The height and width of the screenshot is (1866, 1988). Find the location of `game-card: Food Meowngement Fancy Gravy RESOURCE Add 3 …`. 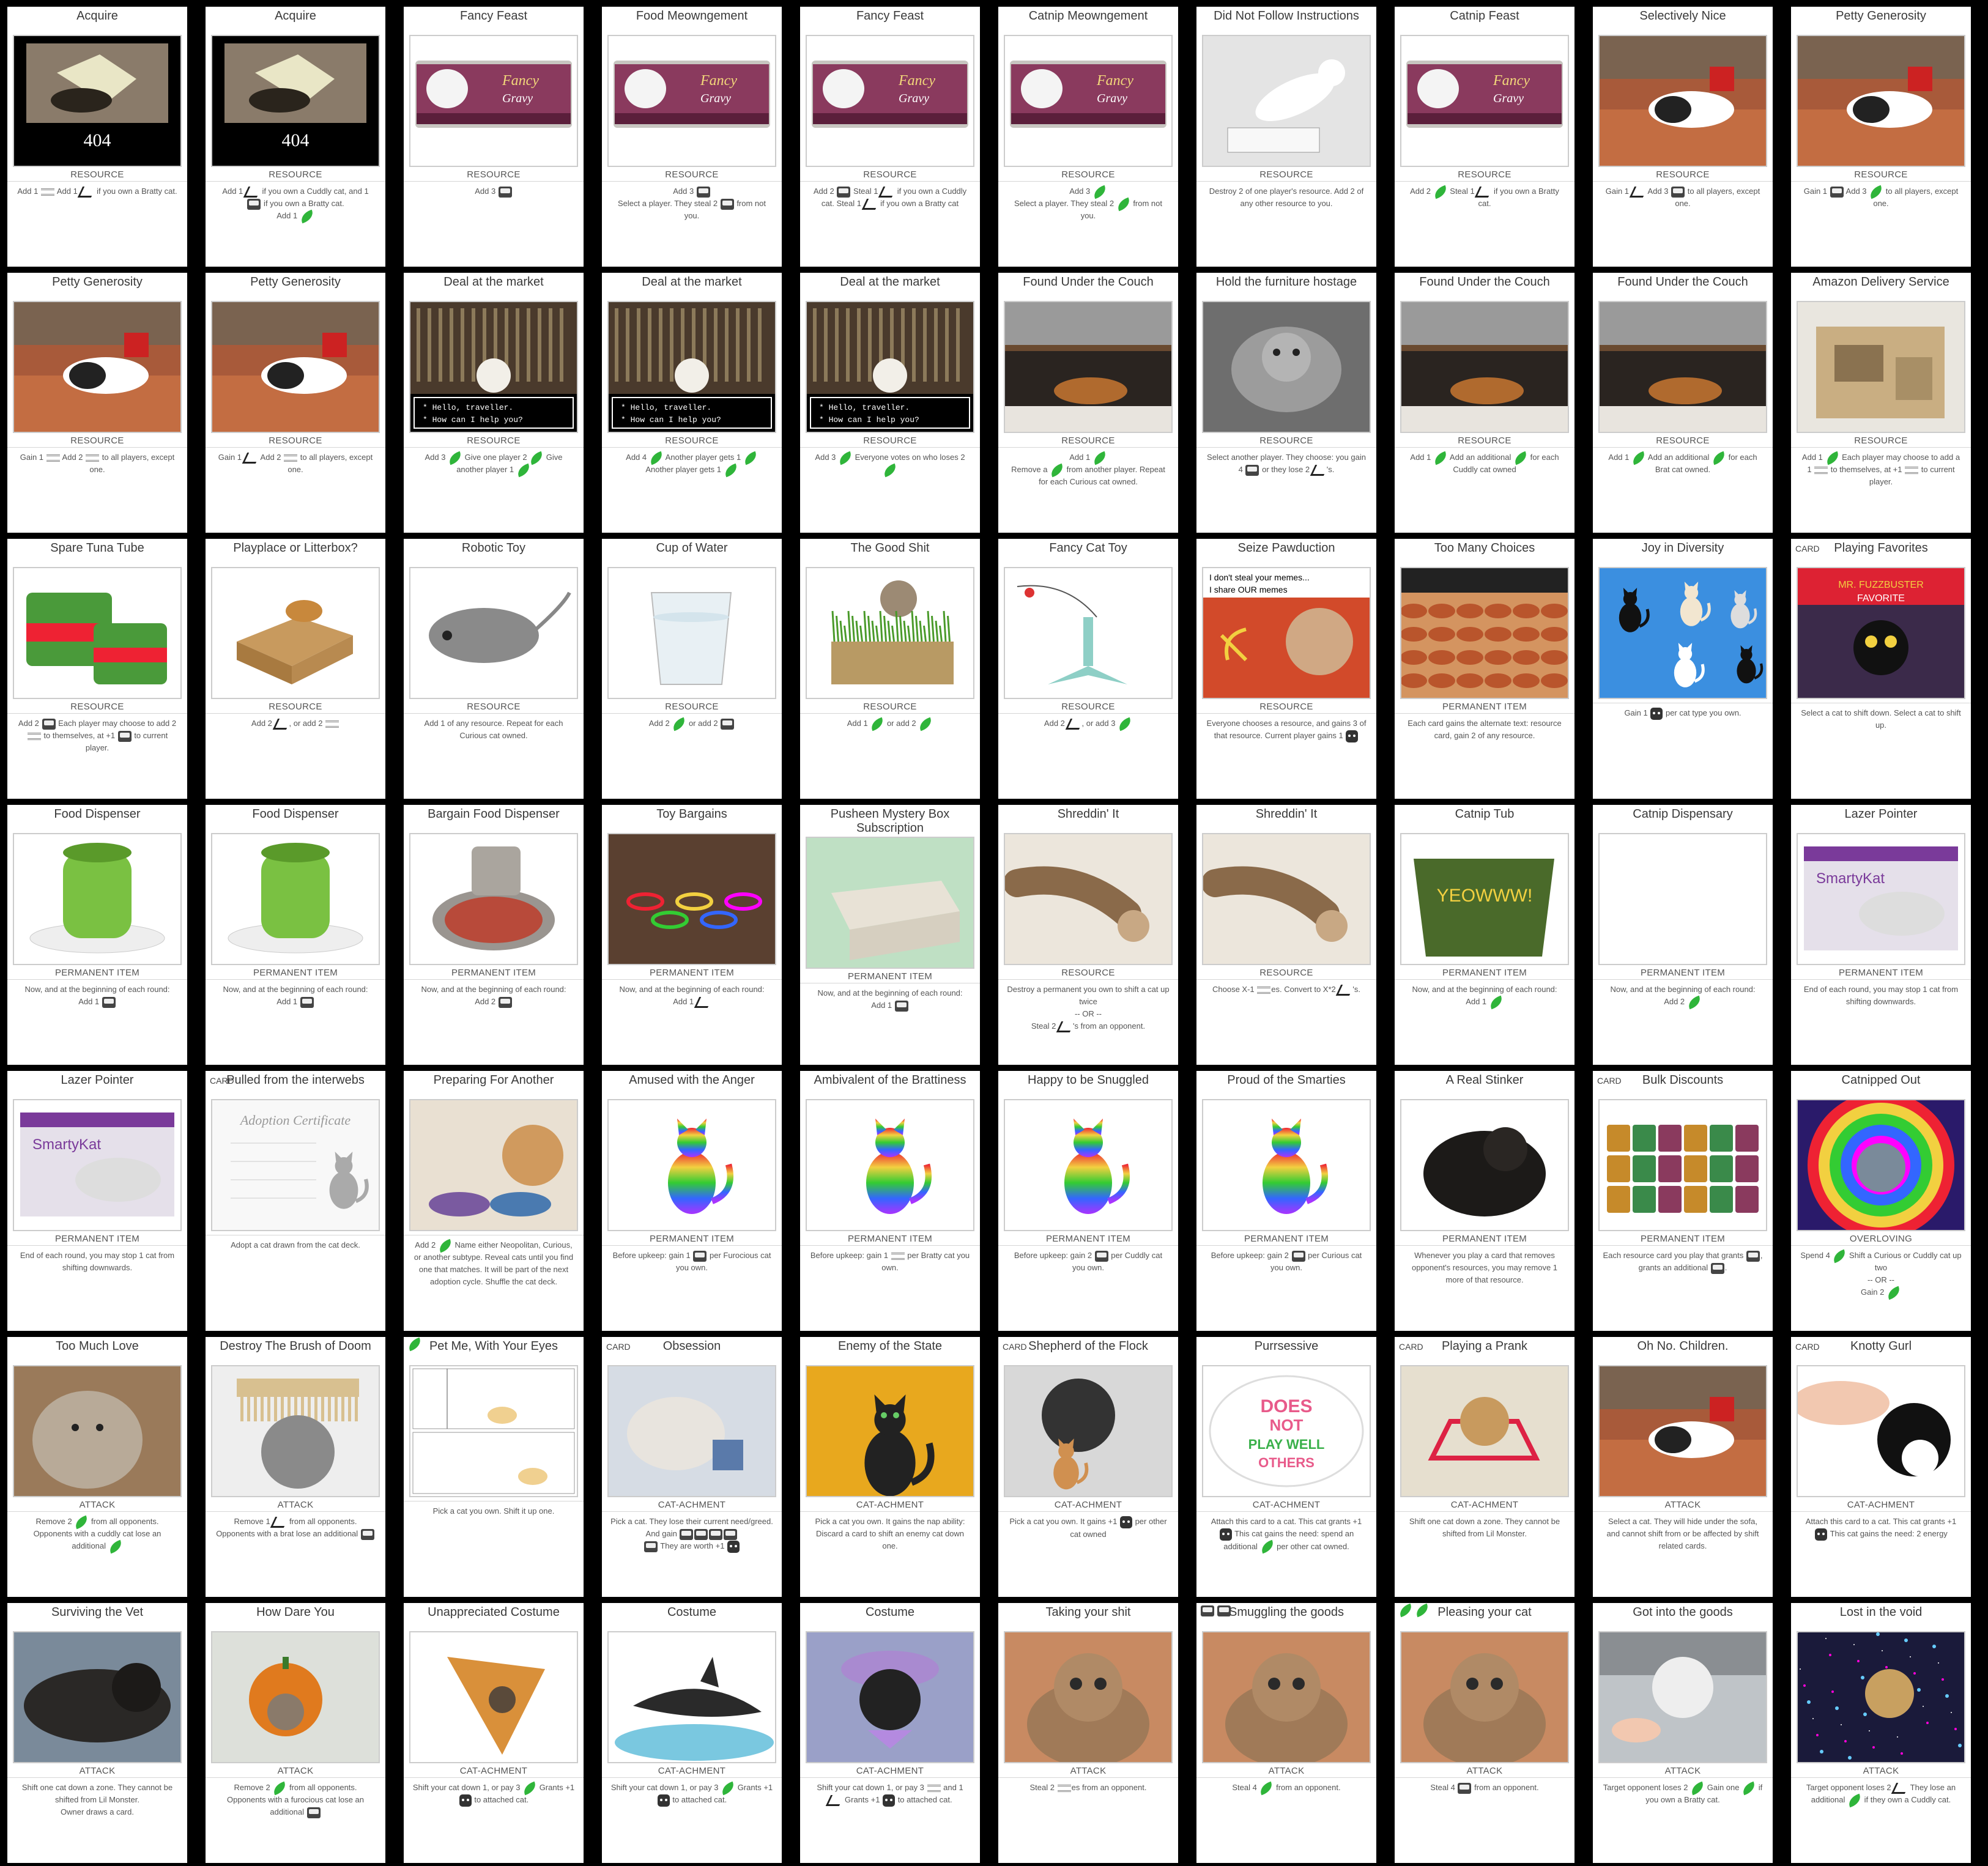

game-card: Food Meowngement Fancy Gravy RESOURCE Add 3 … is located at coordinates (692, 137).